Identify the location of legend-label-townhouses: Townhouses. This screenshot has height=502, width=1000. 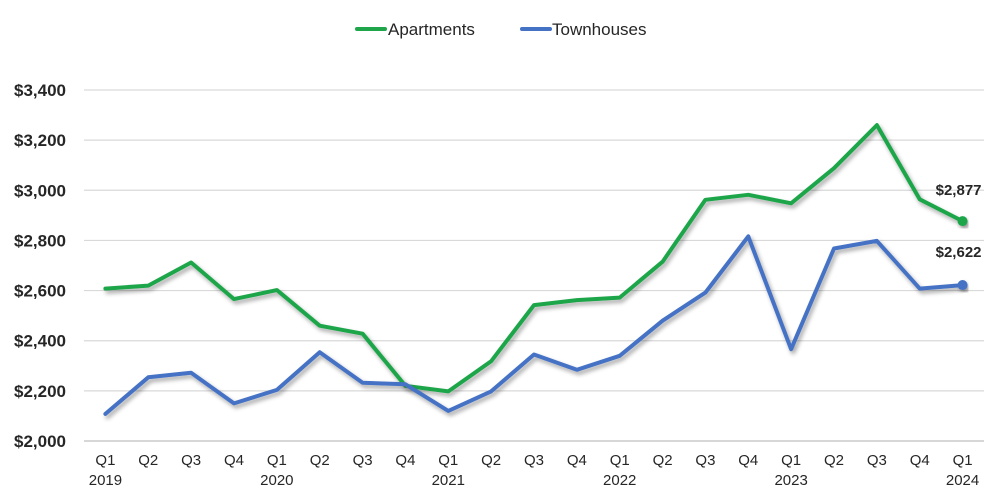
(599, 29).